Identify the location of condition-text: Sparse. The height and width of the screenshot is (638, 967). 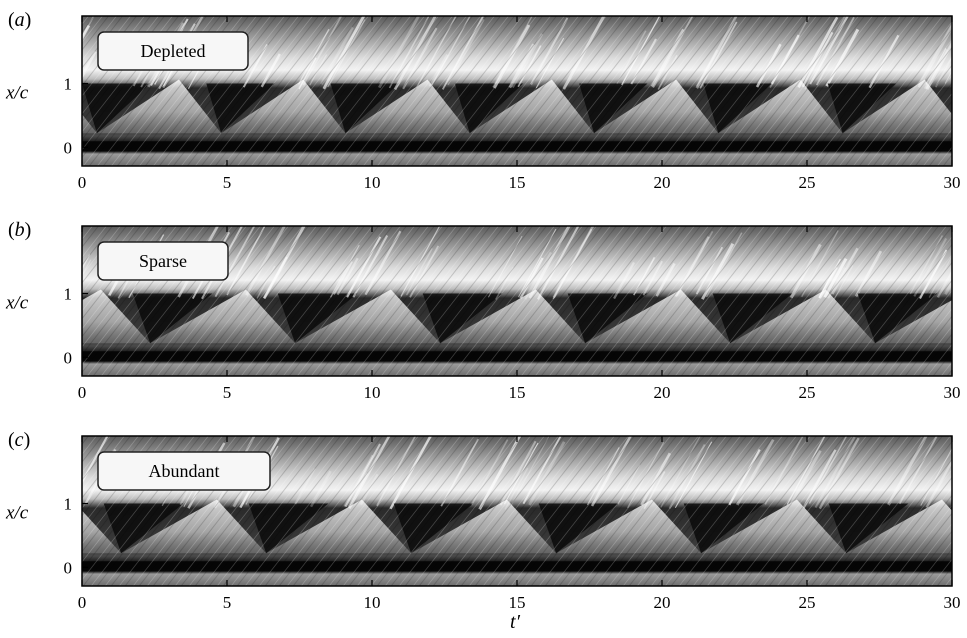
(163, 261).